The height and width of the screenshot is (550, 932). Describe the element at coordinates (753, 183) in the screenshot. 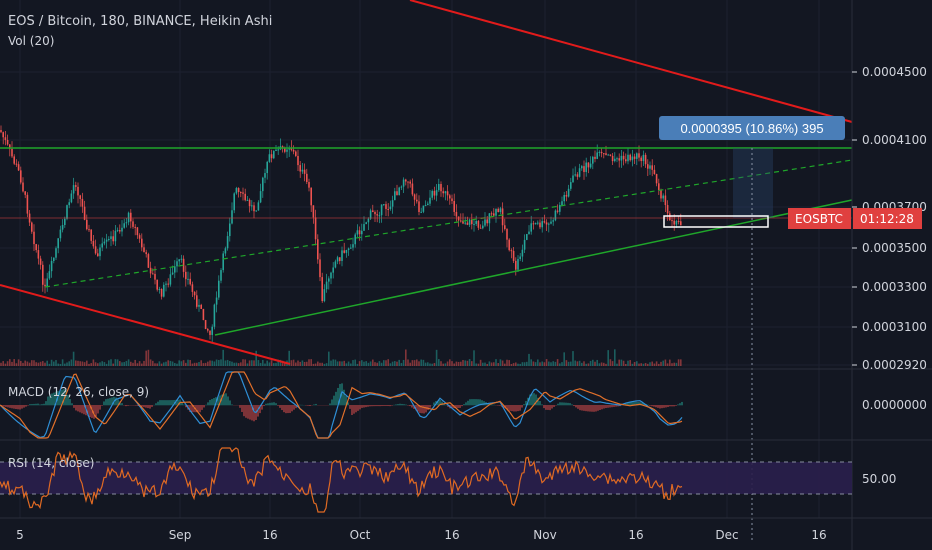

I see `measure-box` at that location.